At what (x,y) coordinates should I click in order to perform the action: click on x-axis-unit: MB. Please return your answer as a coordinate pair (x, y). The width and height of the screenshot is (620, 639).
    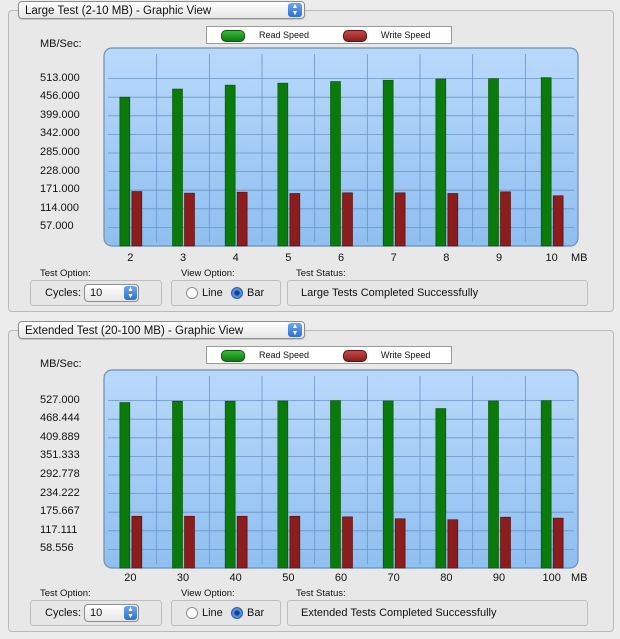
    Looking at the image, I should click on (579, 578).